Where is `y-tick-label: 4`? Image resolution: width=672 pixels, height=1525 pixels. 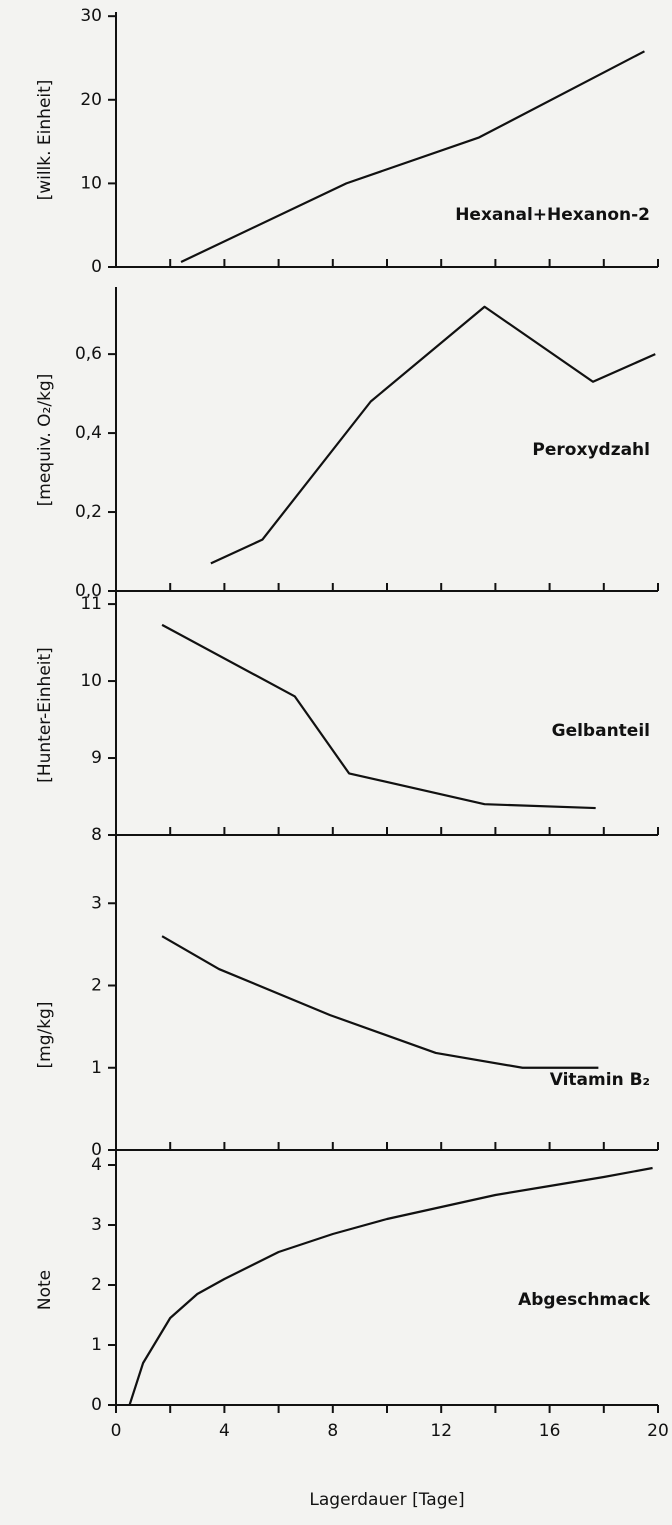
y-tick-label: 4 is located at coordinates (96, 1165).